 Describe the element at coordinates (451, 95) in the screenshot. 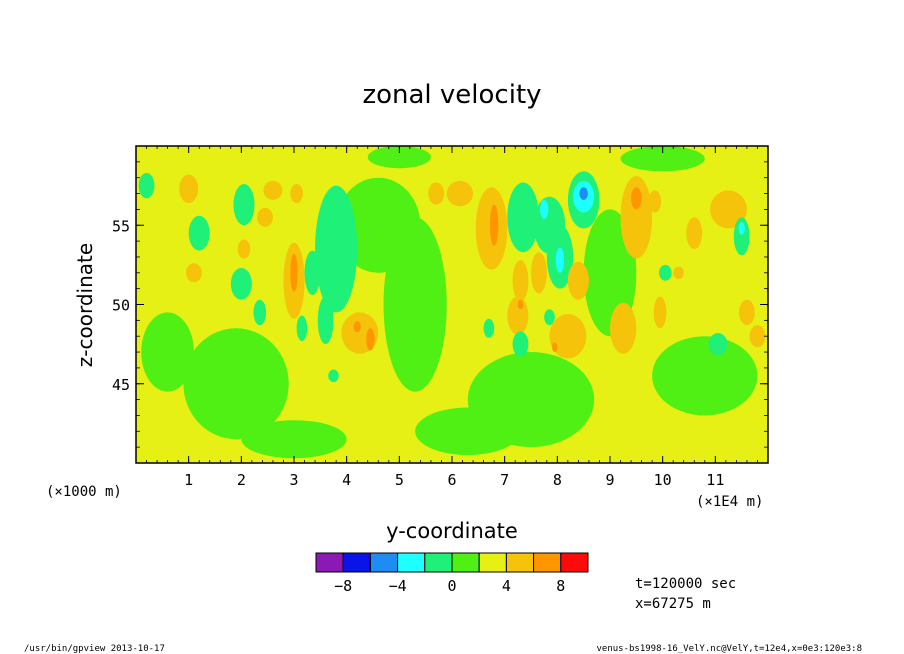

I see `chart-title: zonal velocity` at that location.